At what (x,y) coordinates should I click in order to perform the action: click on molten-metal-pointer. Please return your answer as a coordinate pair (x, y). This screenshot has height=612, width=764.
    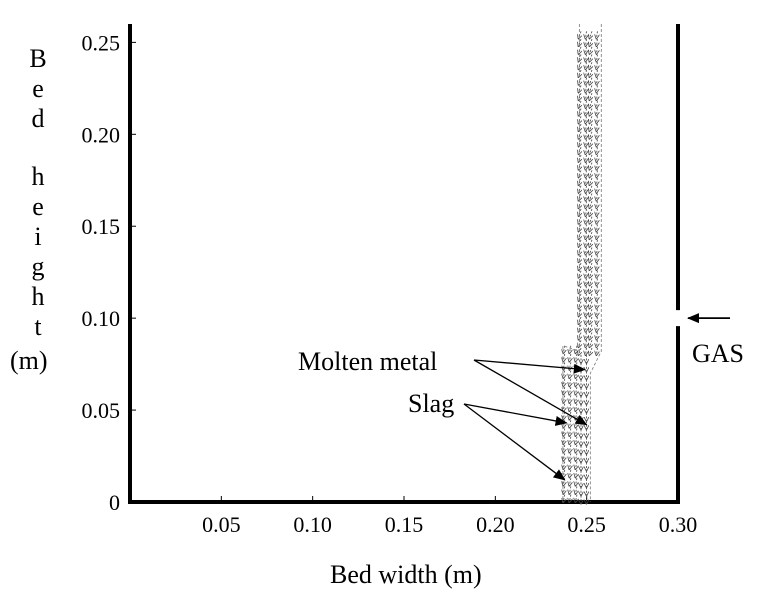
    Looking at the image, I should click on (529, 366).